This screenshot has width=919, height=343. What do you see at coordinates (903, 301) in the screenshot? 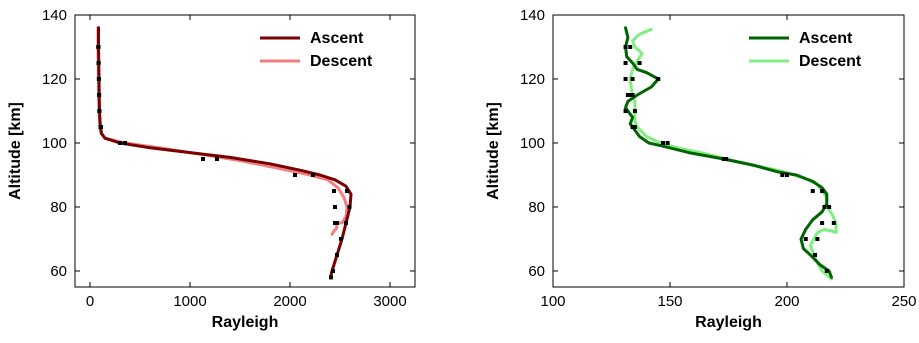
I see `x-tick-label: 250` at bounding box center [903, 301].